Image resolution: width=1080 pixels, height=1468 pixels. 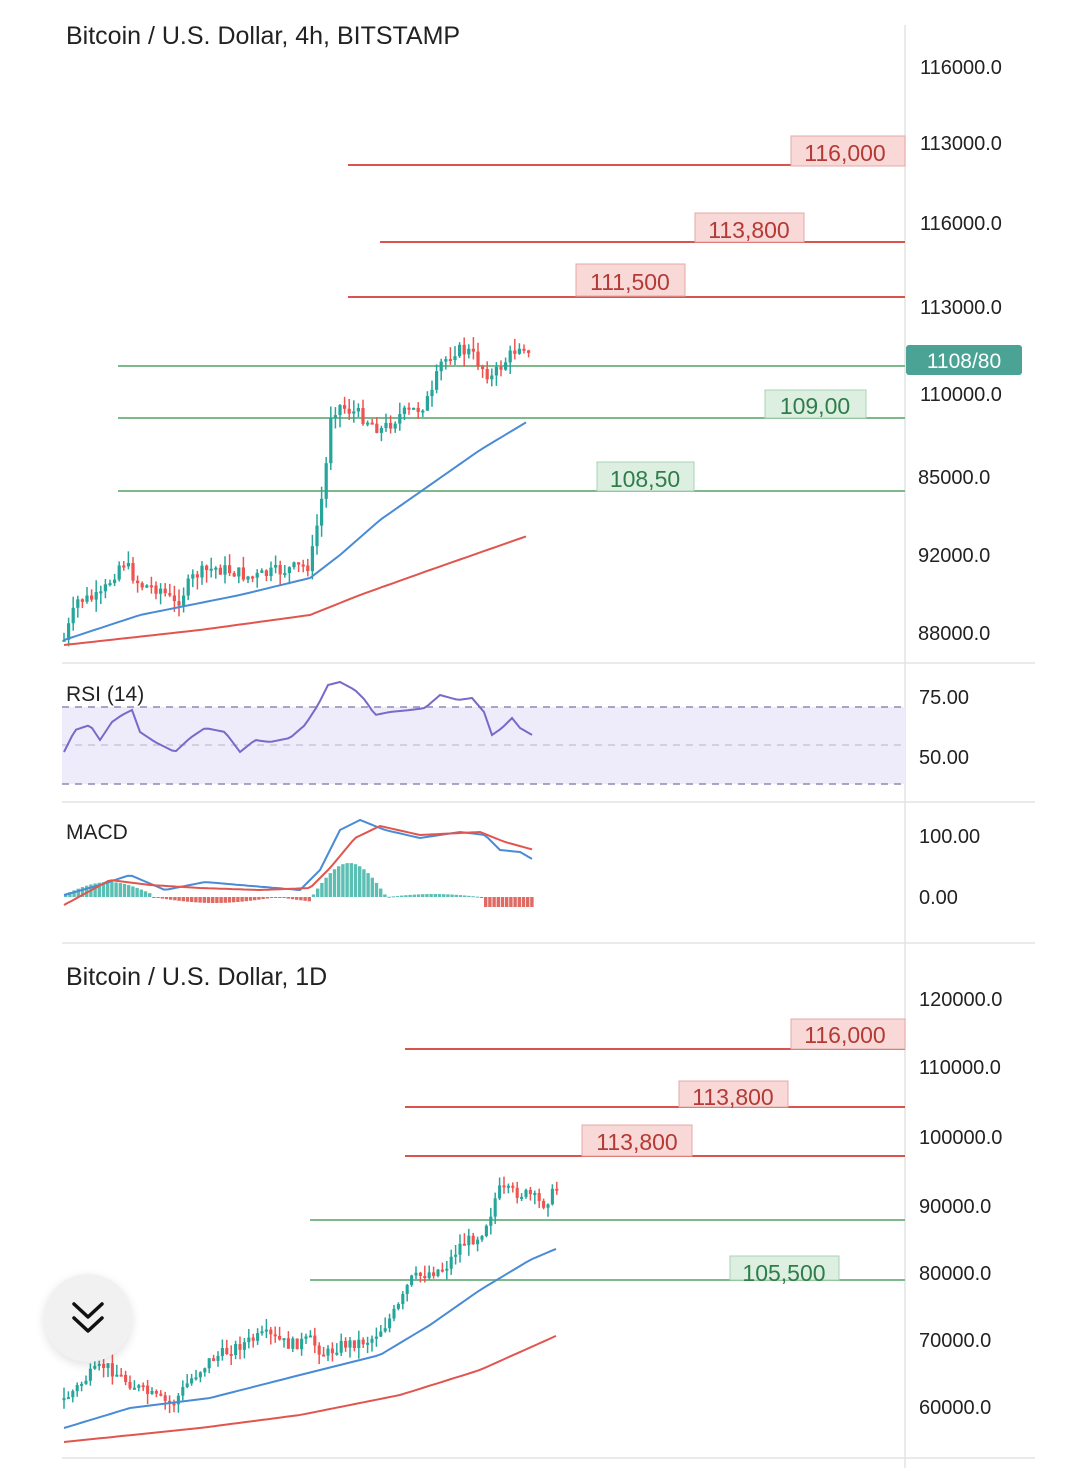 What do you see at coordinates (296, 492) in the screenshot?
I see `candles-4h` at bounding box center [296, 492].